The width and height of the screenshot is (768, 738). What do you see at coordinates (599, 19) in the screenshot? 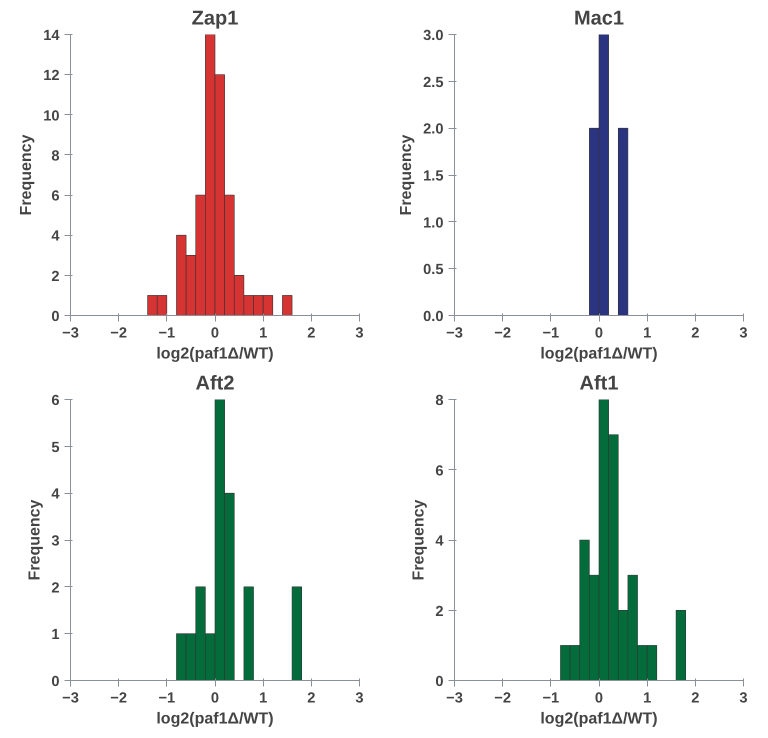
I see `chart-title: Mac1` at bounding box center [599, 19].